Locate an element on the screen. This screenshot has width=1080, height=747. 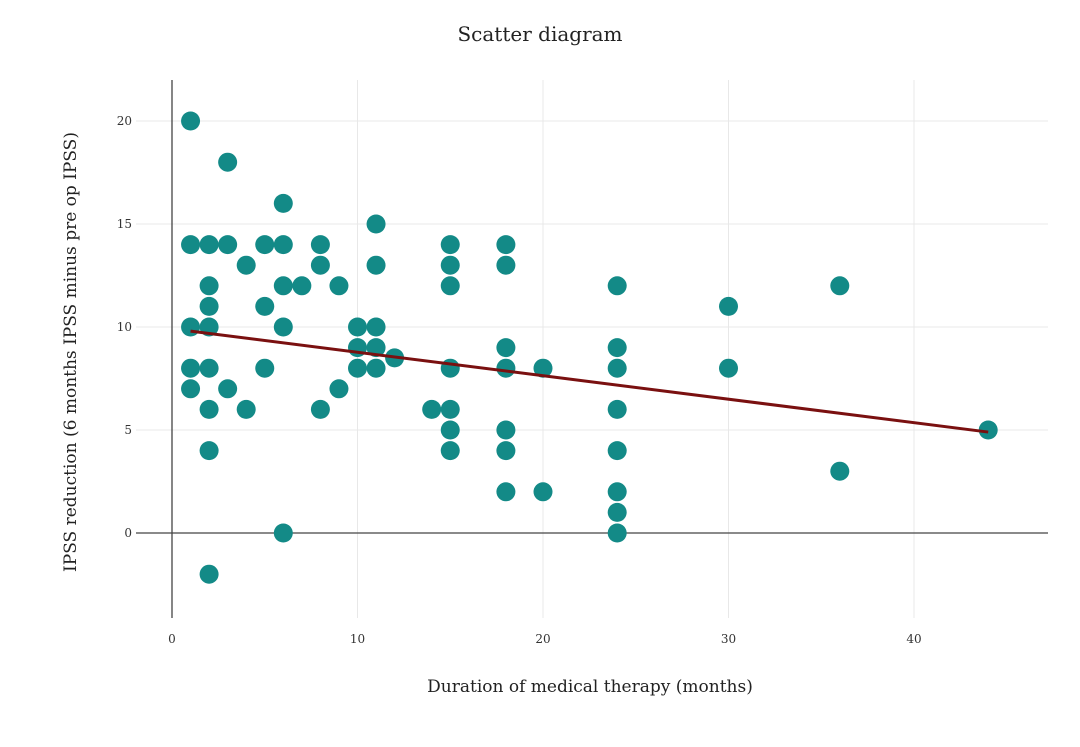
y-tick-label: 5 is located at coordinates (128, 430).